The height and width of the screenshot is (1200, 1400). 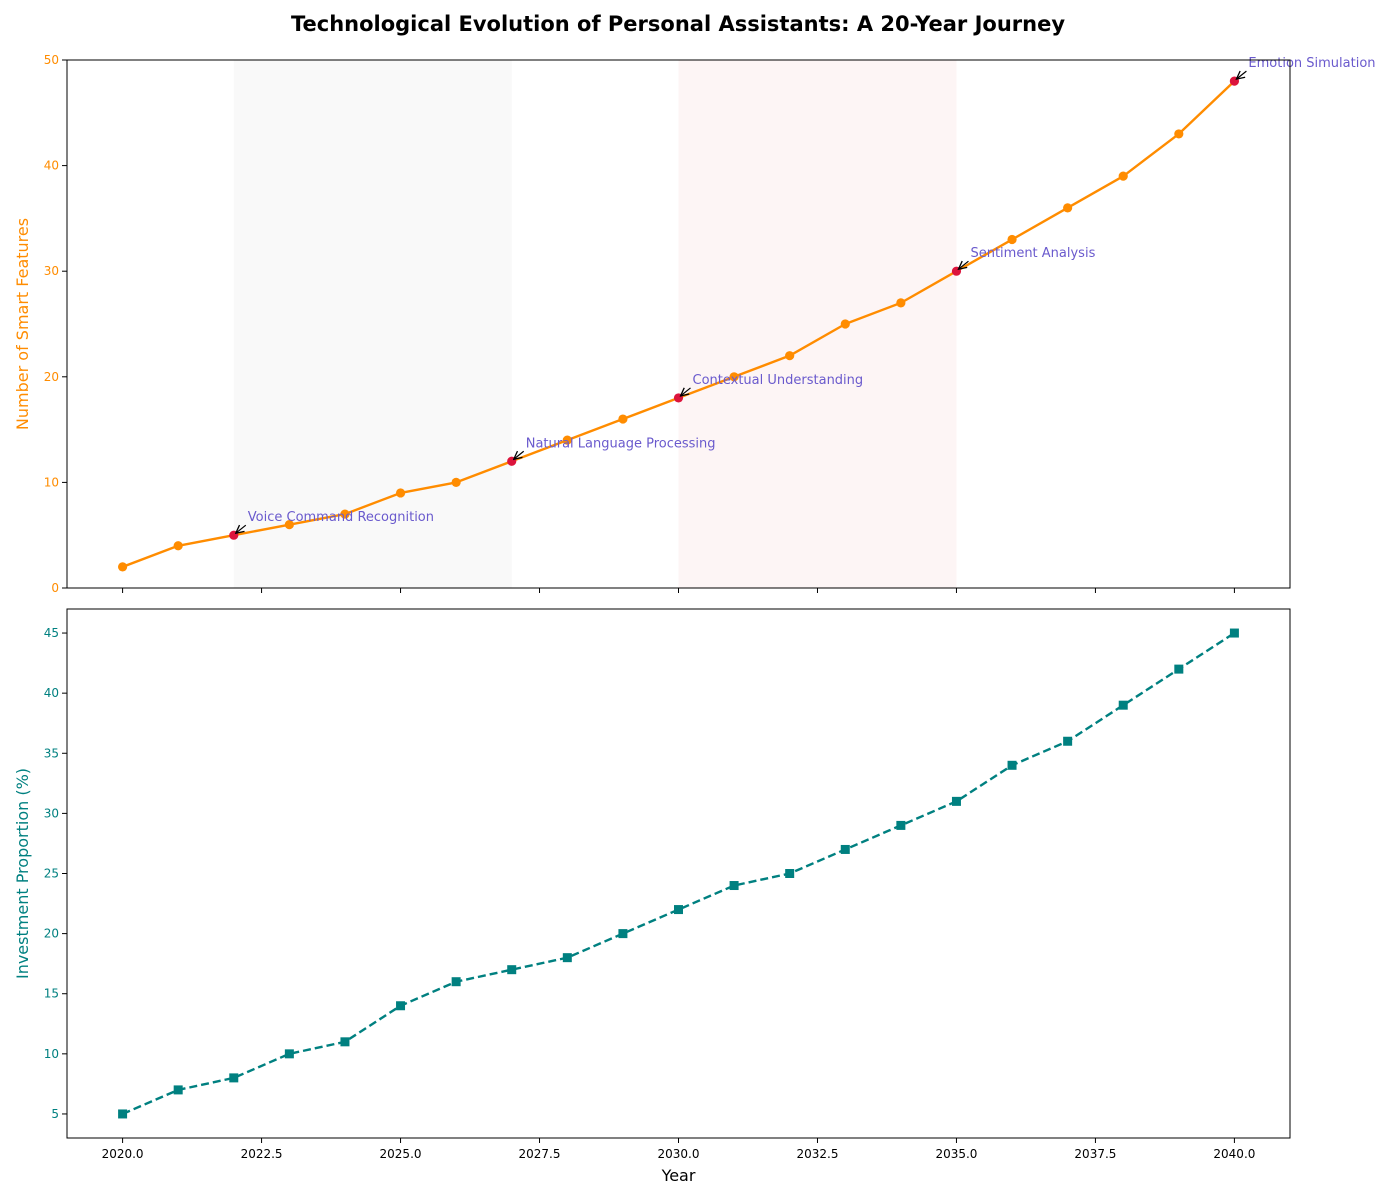 I want to click on y-tick-label: 15, so click(x=51, y=994).